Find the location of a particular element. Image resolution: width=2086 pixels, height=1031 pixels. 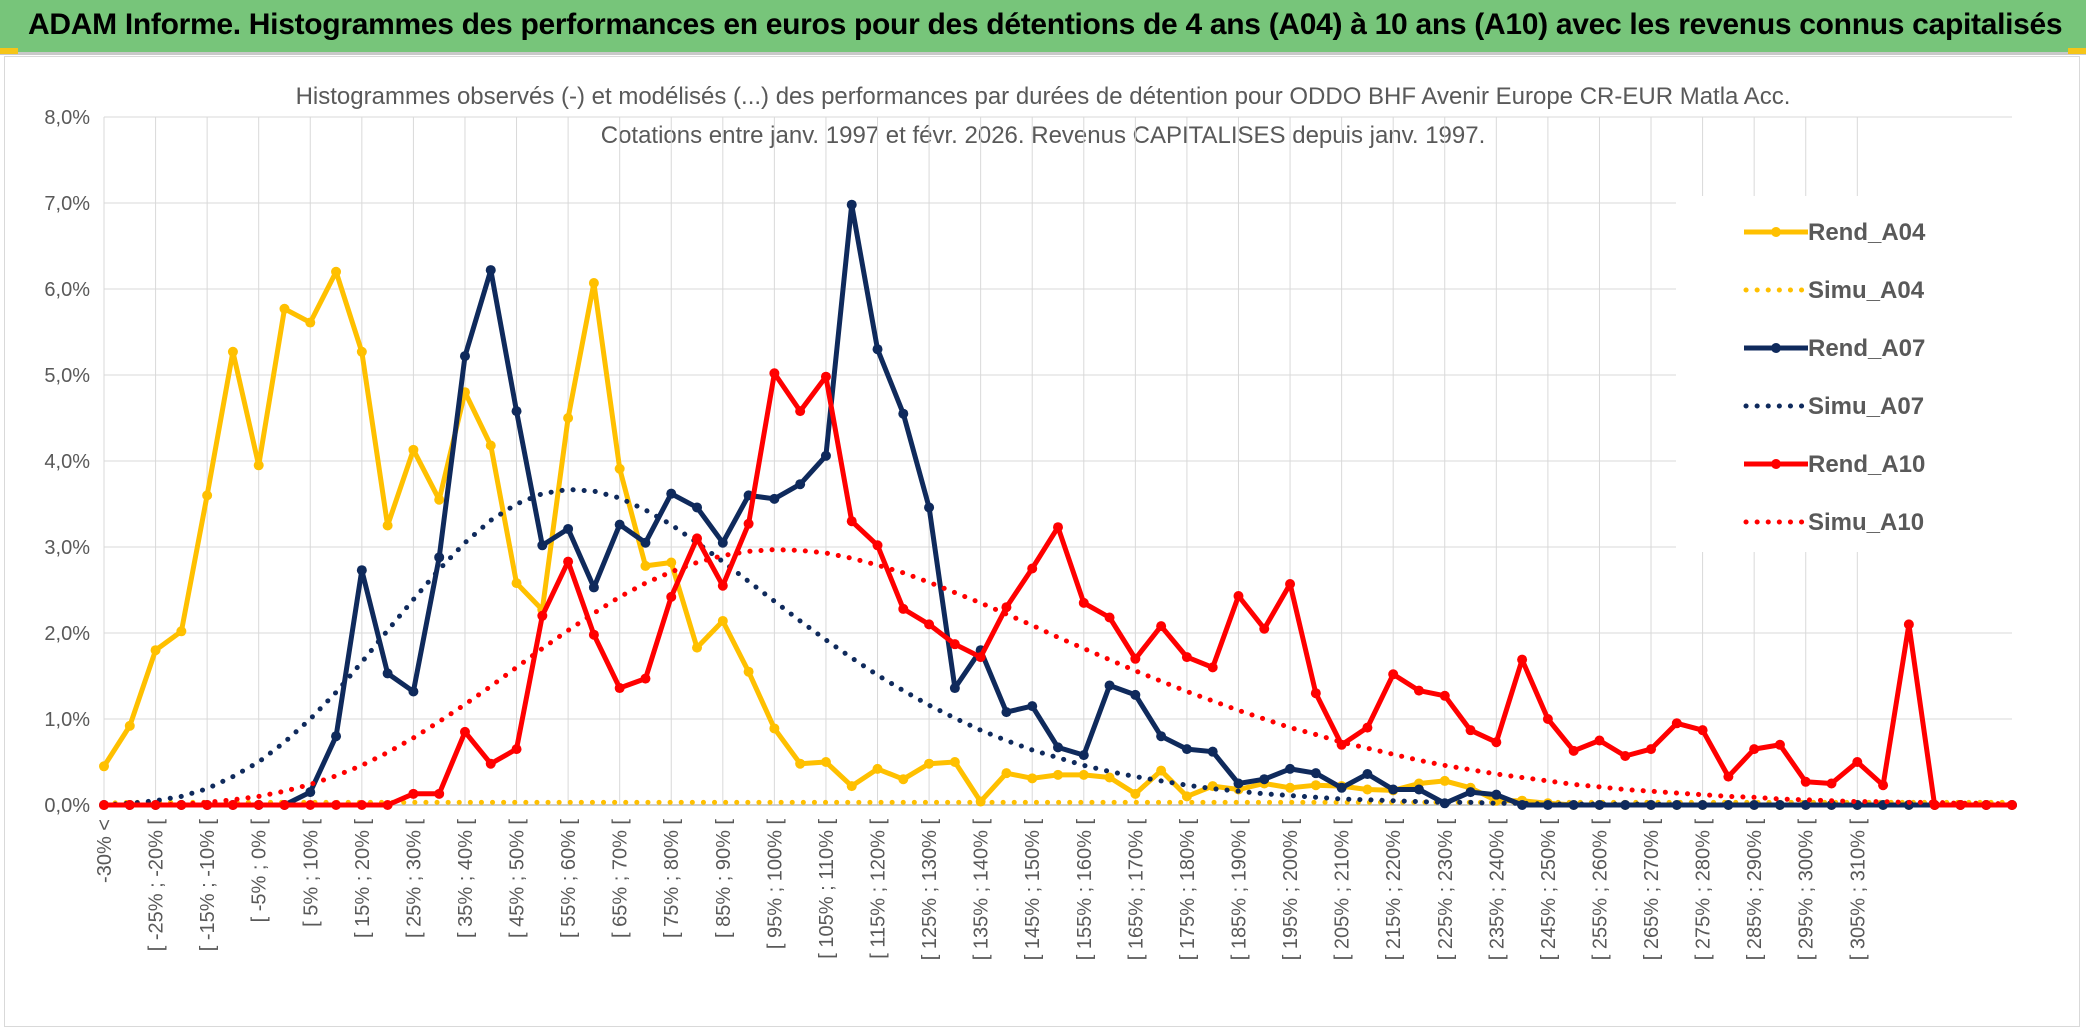

legend-marker-rend-a04 is located at coordinates (1776, 232).